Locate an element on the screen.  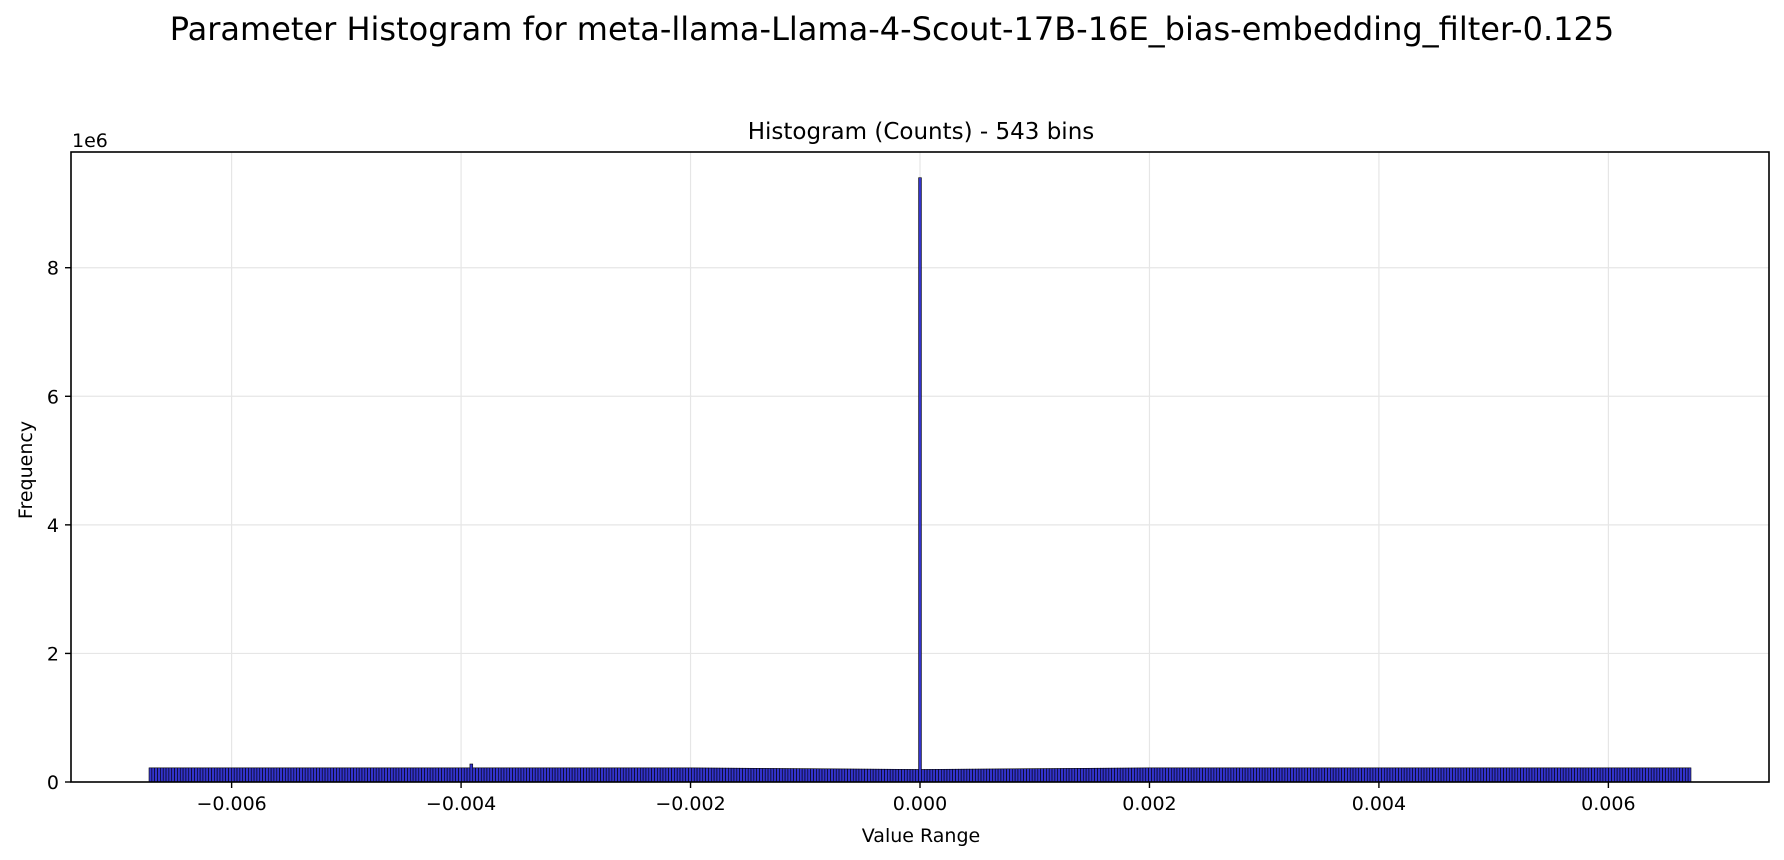
x-tick-label: −0.004 is located at coordinates (461, 804).